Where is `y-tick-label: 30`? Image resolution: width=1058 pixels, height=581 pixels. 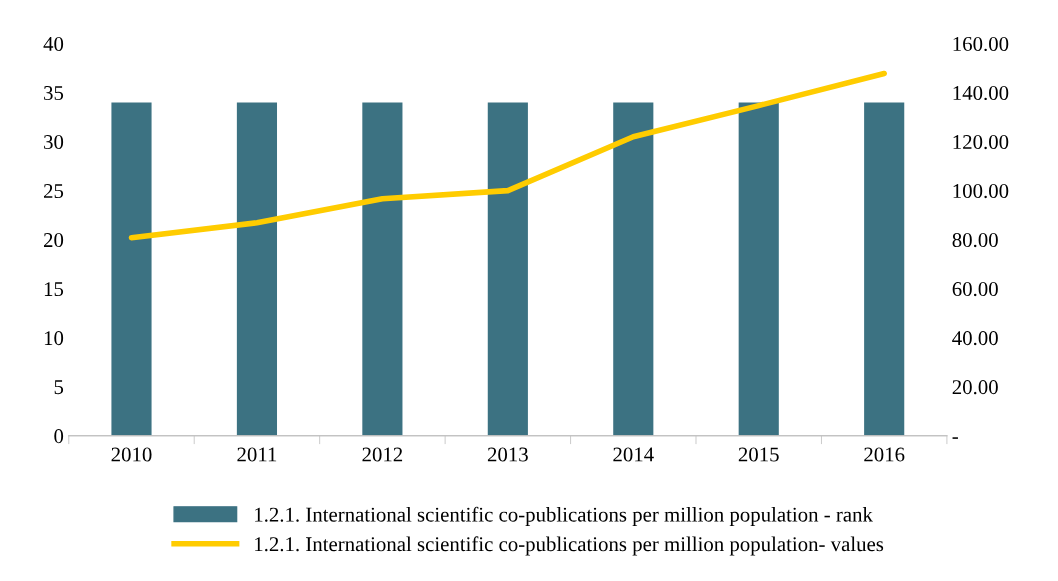 y-tick-label: 30 is located at coordinates (54, 142).